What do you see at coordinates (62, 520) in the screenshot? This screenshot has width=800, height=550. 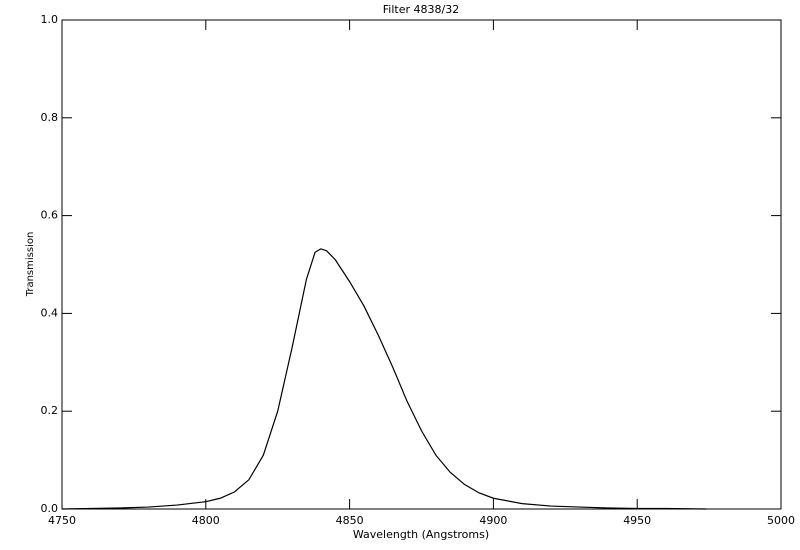 I see `x-tick-label: 4750` at bounding box center [62, 520].